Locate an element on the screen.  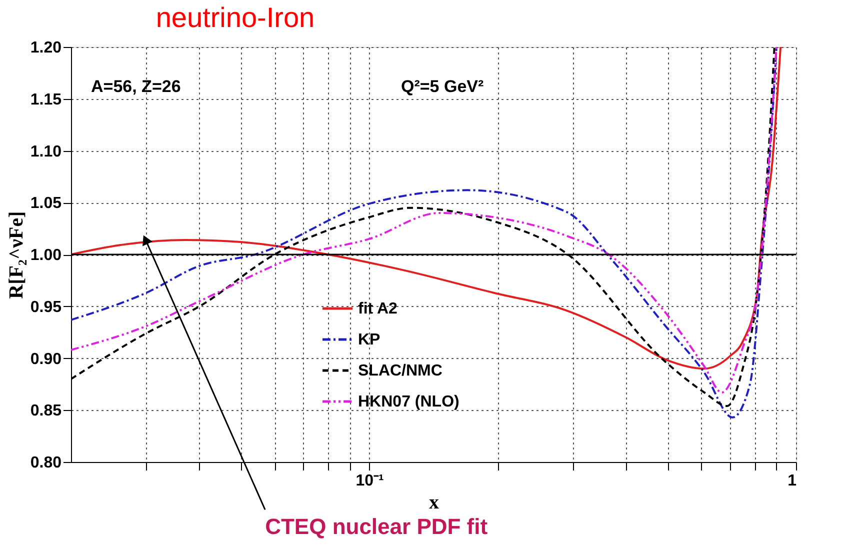
legend-label: HKN07 (NLO) is located at coordinates (409, 402).